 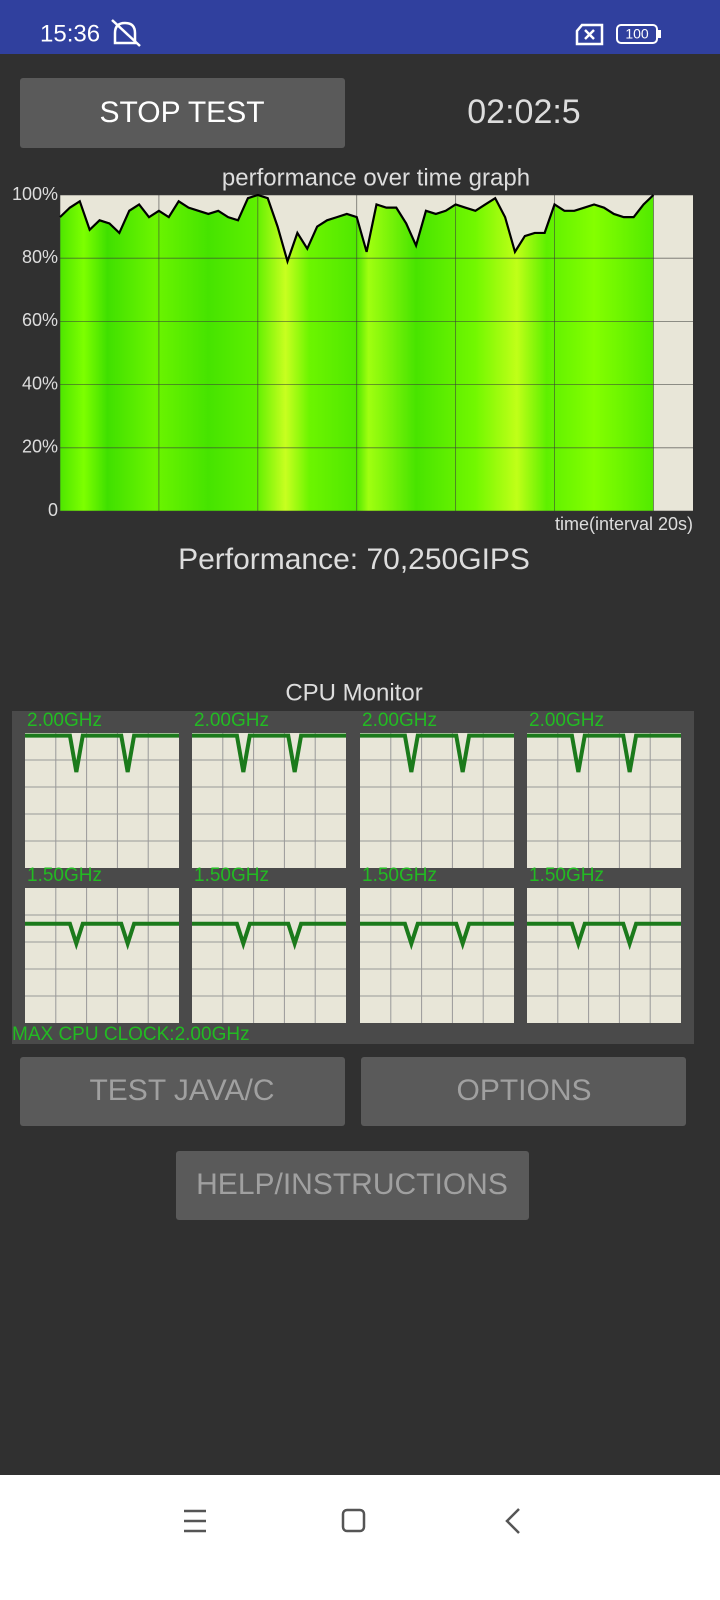 I want to click on performance-line, so click(x=357, y=229).